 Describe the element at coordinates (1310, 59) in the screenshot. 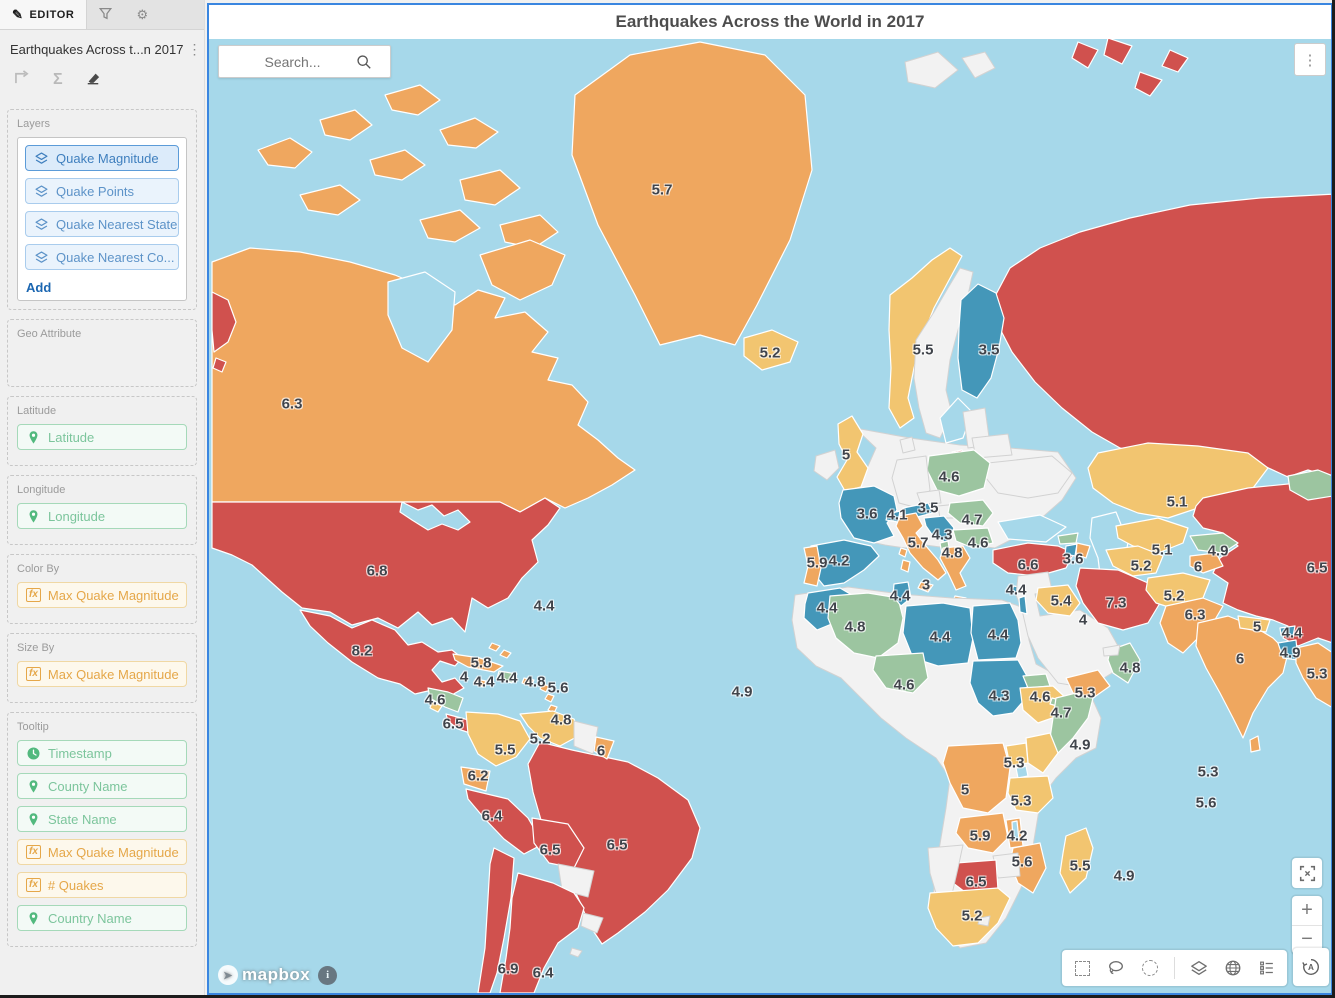

I see `map-menu-kebab-icon: ⋮` at that location.